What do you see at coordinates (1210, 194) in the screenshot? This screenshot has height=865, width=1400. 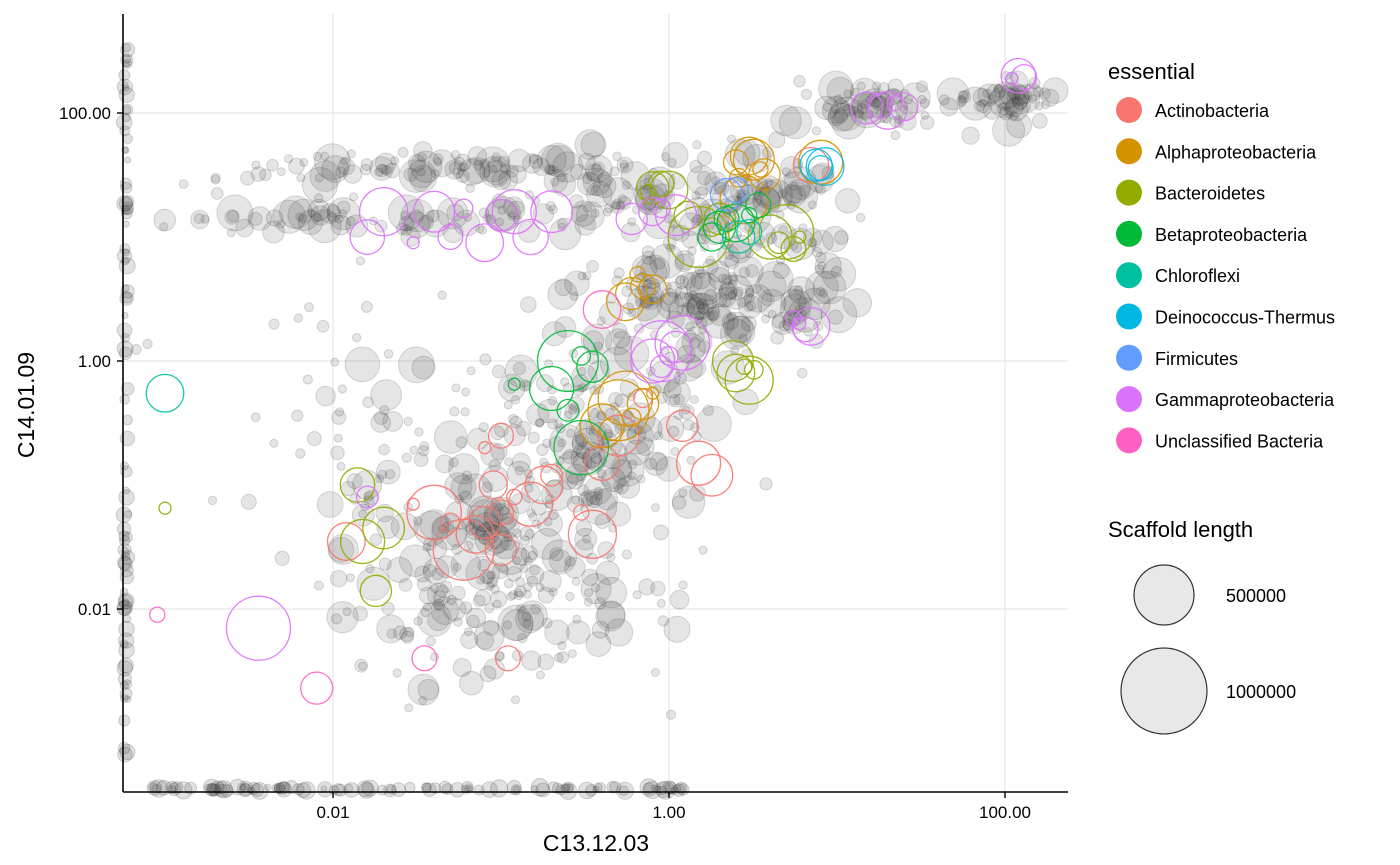 I see `legend-label: Bacteroidetes` at bounding box center [1210, 194].